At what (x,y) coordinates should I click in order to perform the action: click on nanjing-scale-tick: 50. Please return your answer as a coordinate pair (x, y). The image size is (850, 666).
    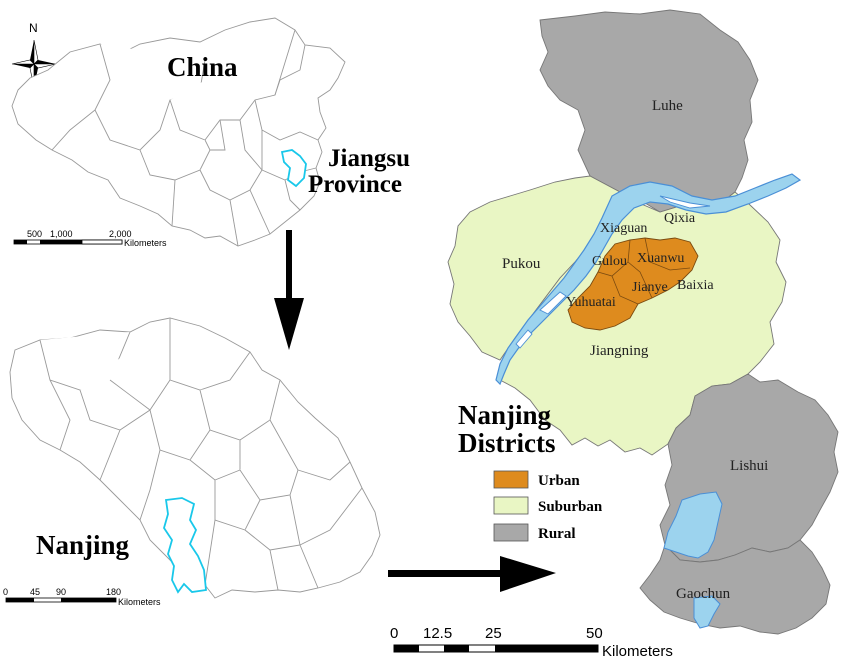
    Looking at the image, I should click on (594, 633).